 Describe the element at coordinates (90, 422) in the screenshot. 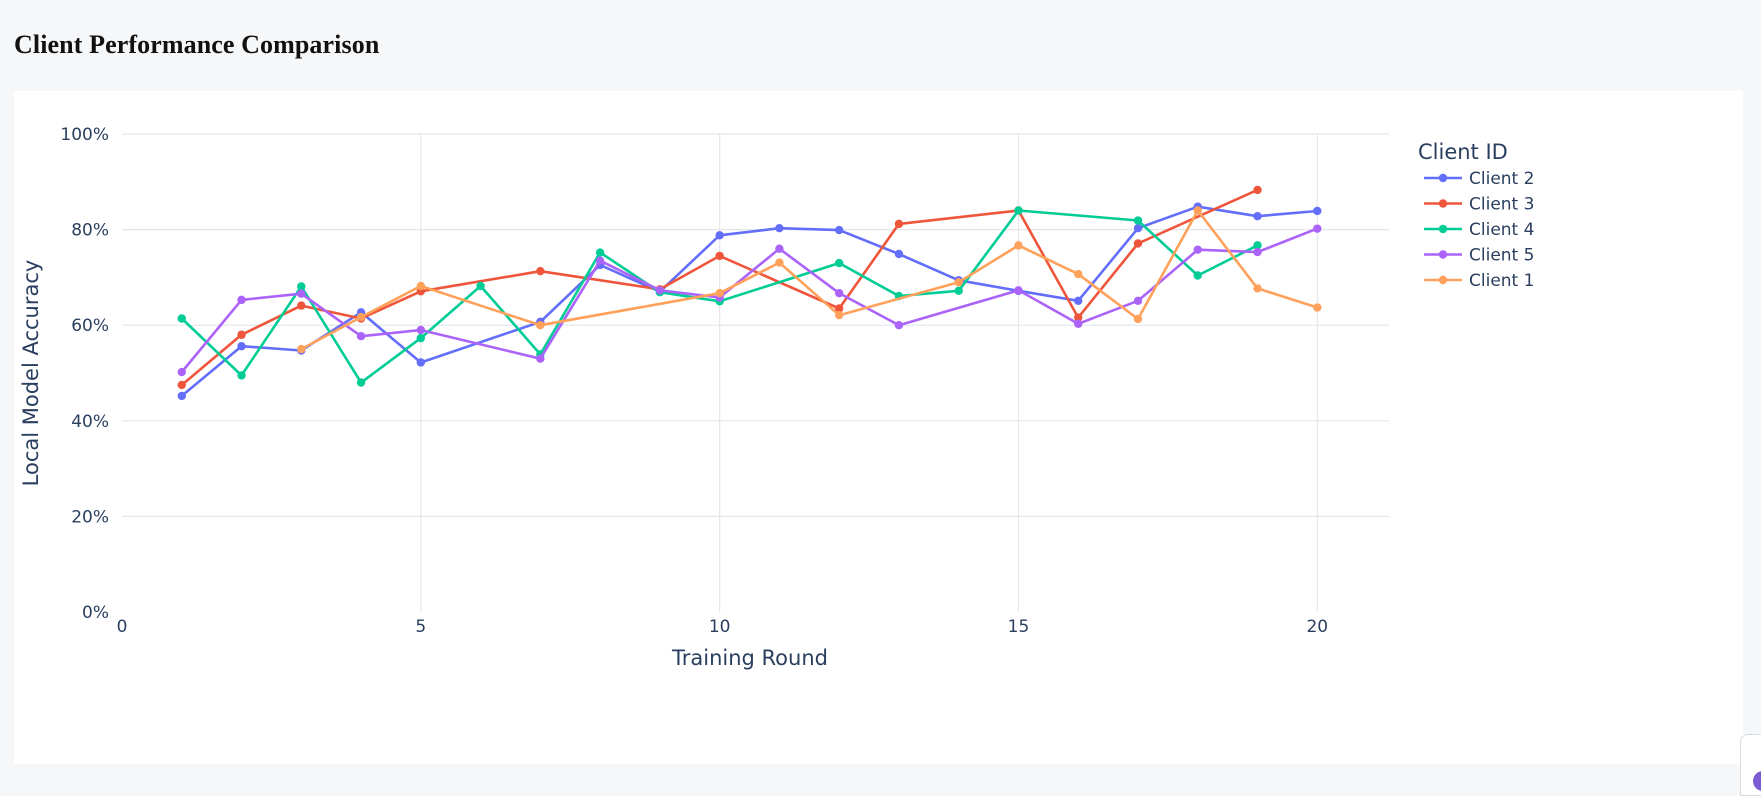

I see `y-tick-label: 40%` at that location.